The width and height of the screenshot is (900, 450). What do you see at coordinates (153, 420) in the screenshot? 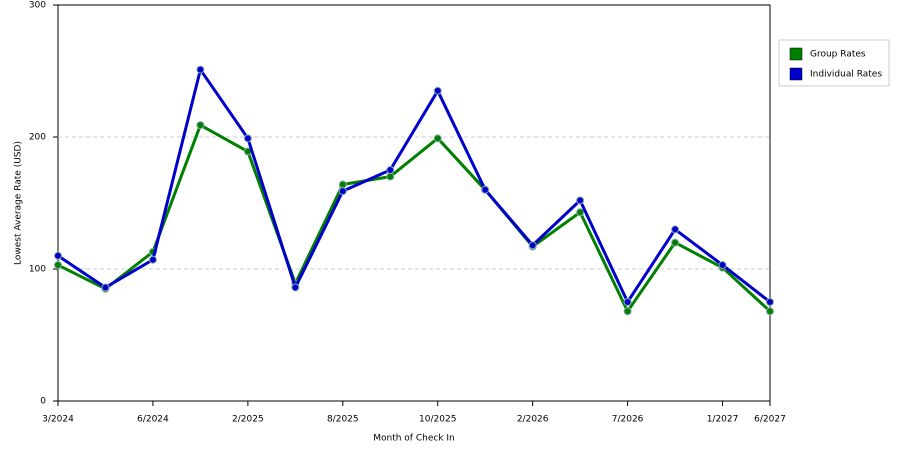
I see `x-tick-label: 6/2024` at bounding box center [153, 420].